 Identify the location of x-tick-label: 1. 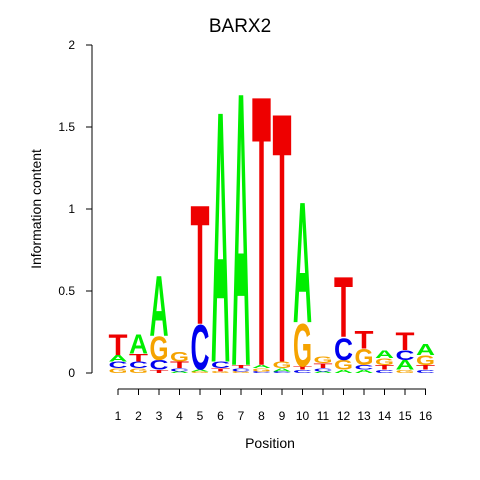
(118, 416).